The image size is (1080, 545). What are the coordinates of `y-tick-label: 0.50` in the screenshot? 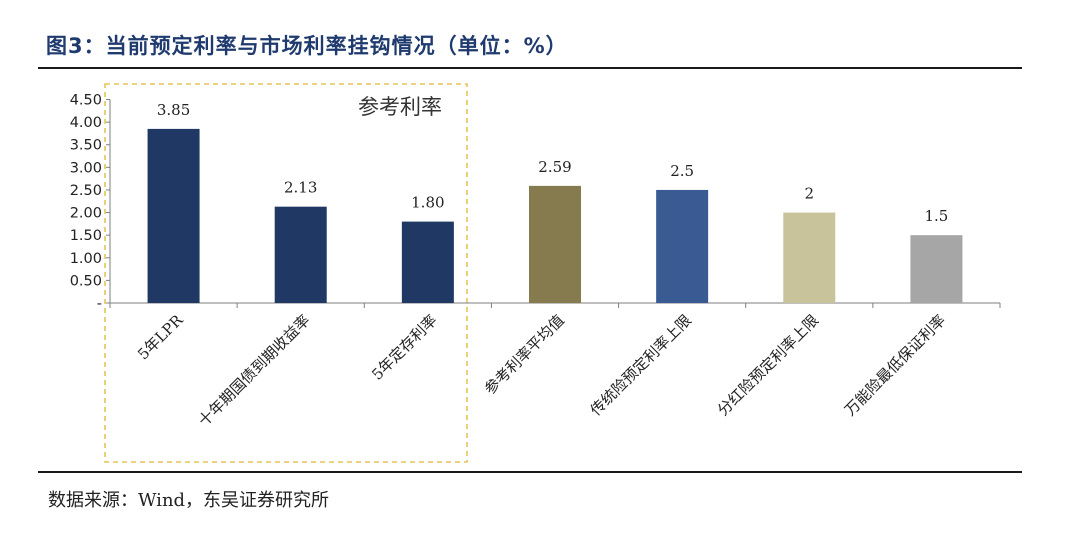 It's located at (86, 281).